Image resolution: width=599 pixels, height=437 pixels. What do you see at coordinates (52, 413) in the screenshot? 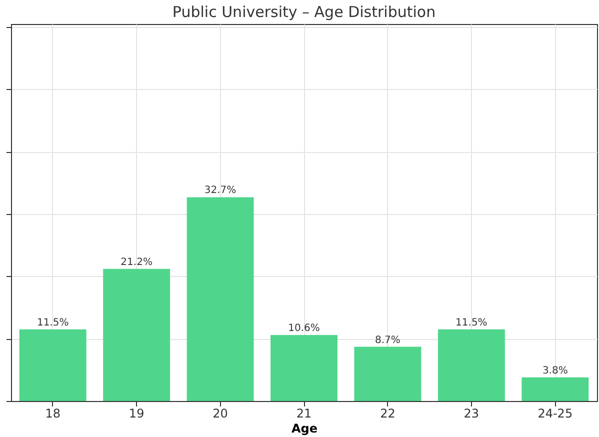
I see `x-tick-label: 18` at bounding box center [52, 413].